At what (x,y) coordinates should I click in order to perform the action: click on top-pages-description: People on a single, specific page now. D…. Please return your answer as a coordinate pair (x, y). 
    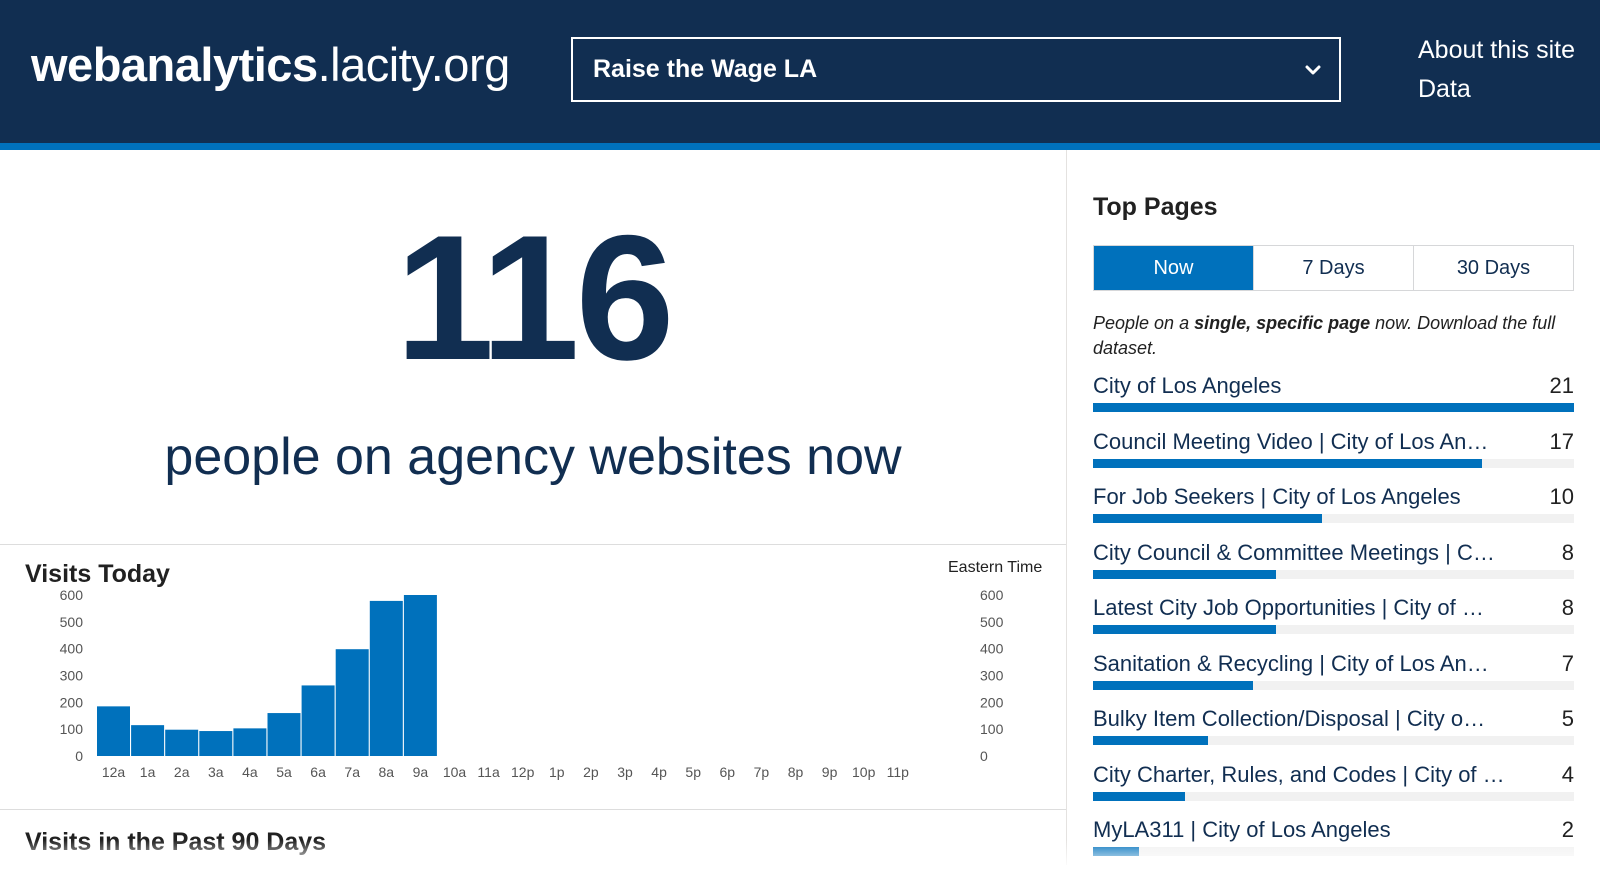
    Looking at the image, I should click on (1328, 336).